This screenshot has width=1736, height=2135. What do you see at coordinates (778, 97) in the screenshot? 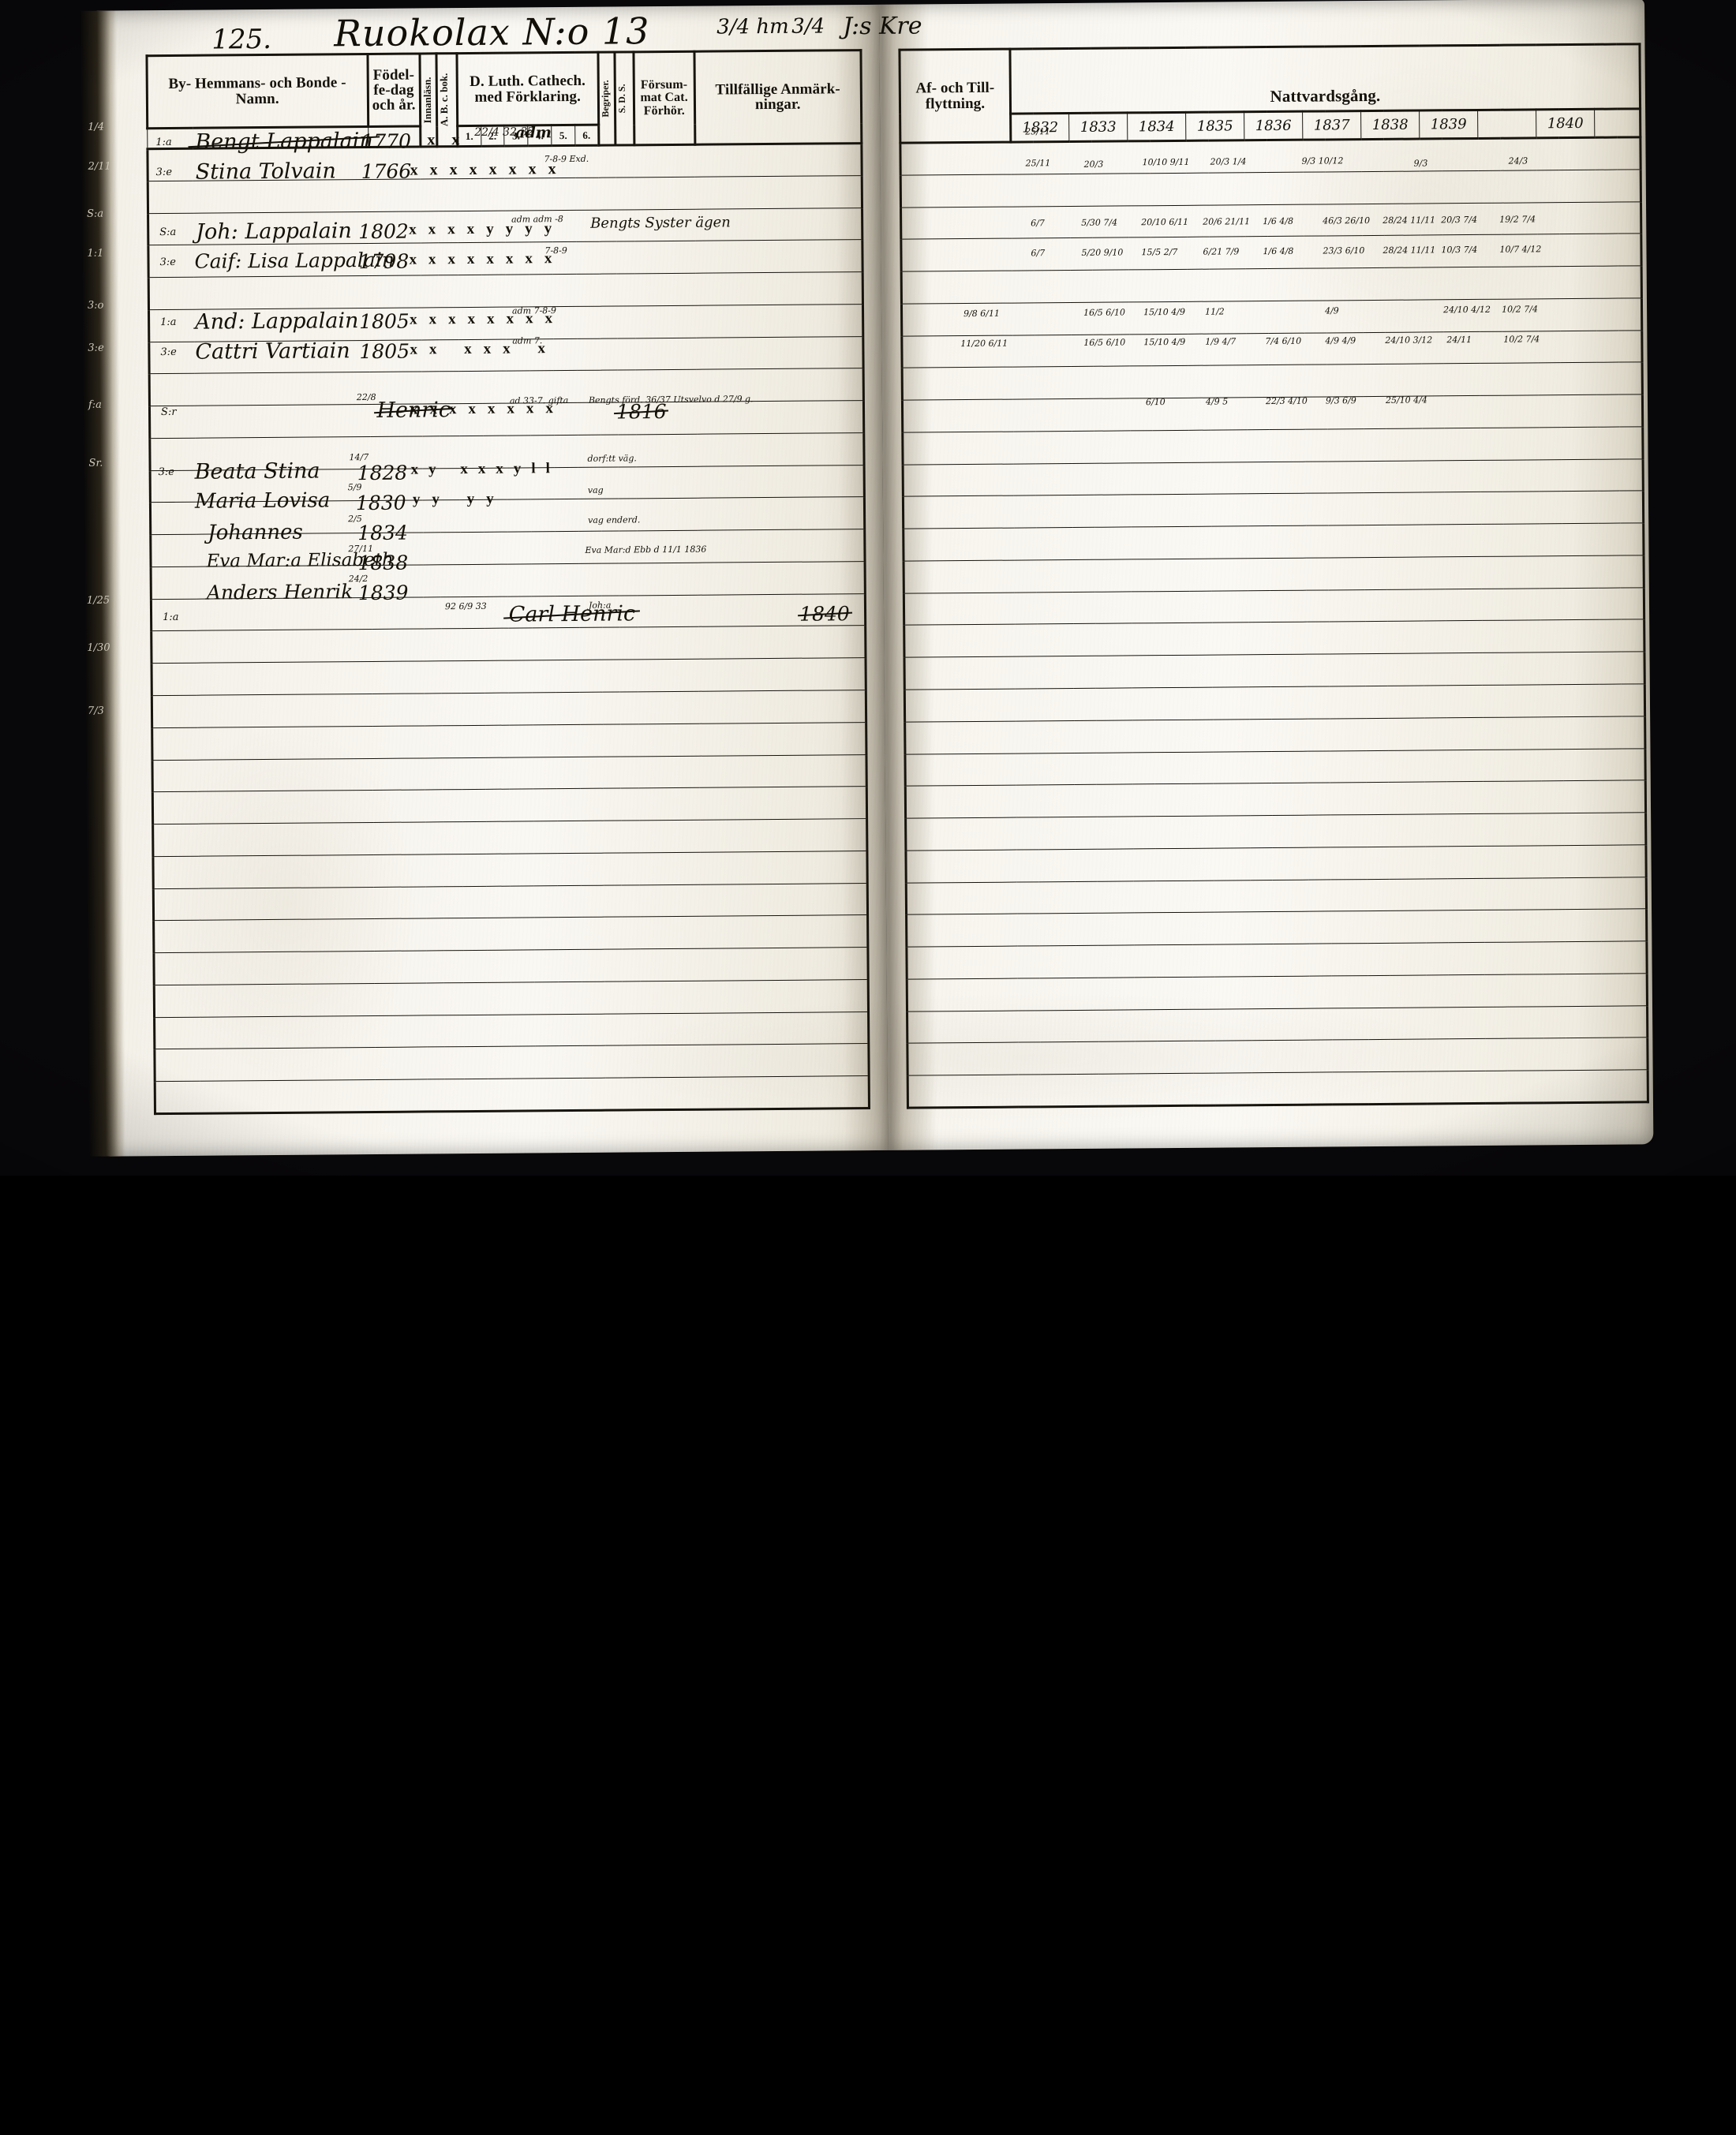
I see `header-remarks: Tillfällige Anmärk- ningar.` at bounding box center [778, 97].